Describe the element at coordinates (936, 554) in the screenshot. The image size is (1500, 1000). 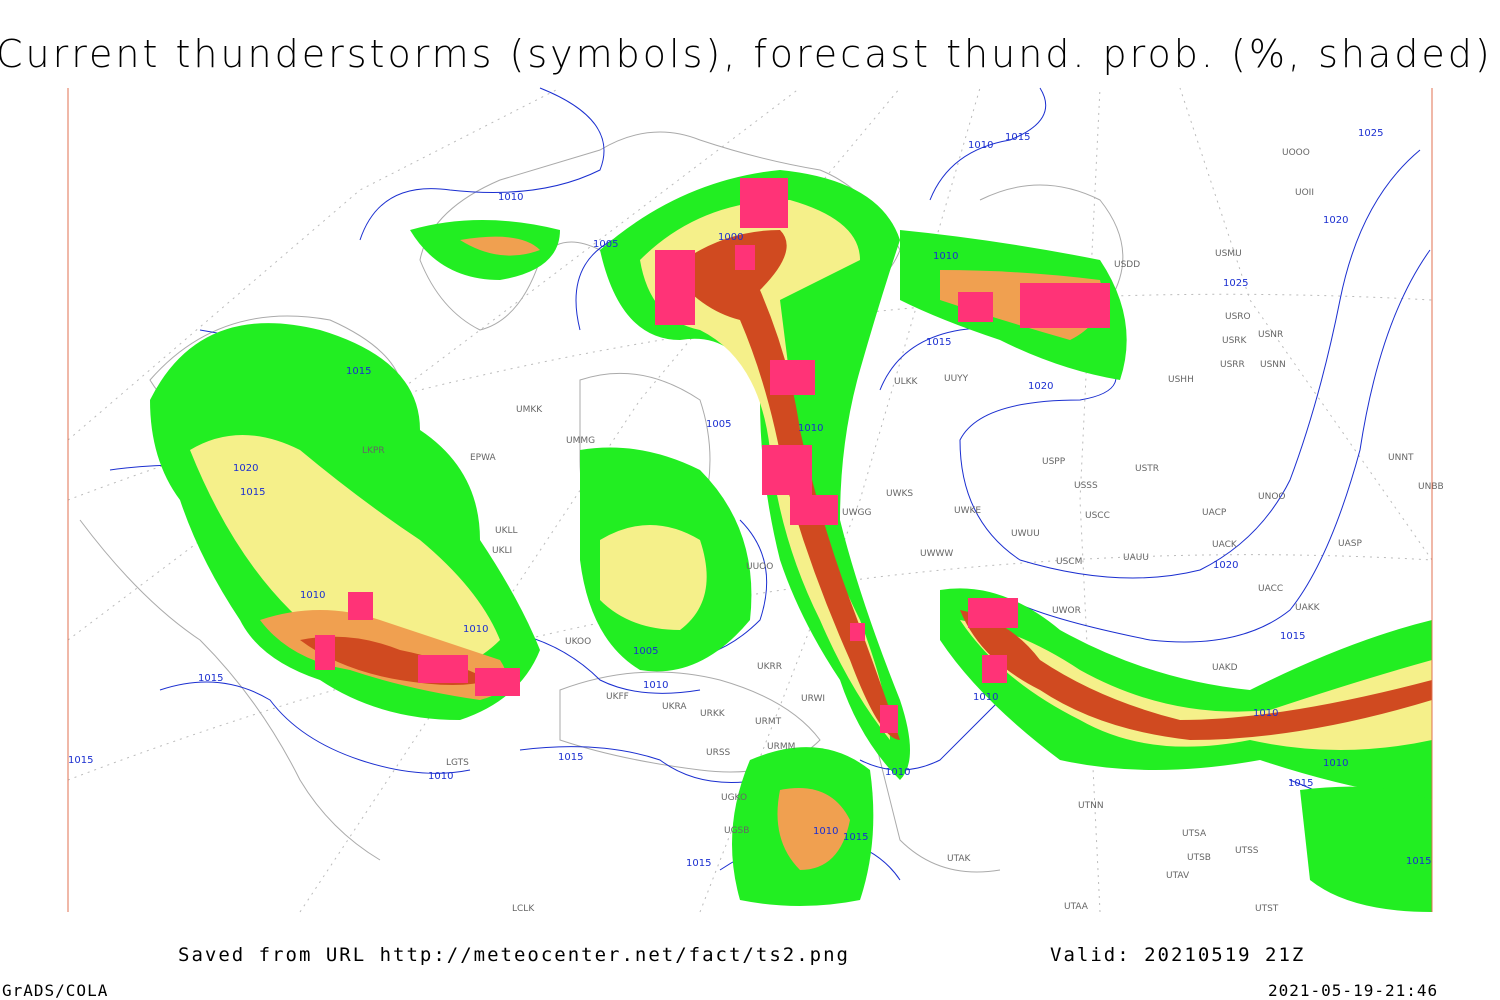
I see `station-label: UWWW` at that location.